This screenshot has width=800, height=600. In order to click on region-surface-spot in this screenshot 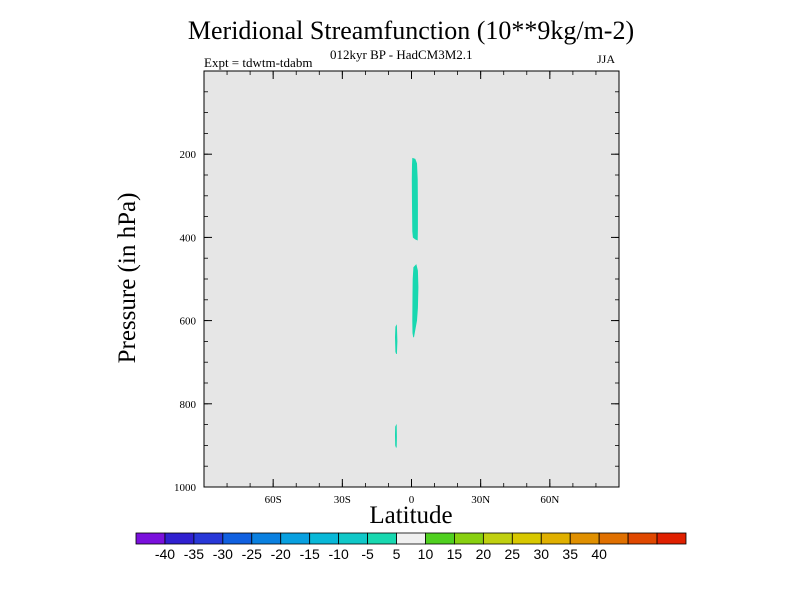, I will do `click(395, 435)`.